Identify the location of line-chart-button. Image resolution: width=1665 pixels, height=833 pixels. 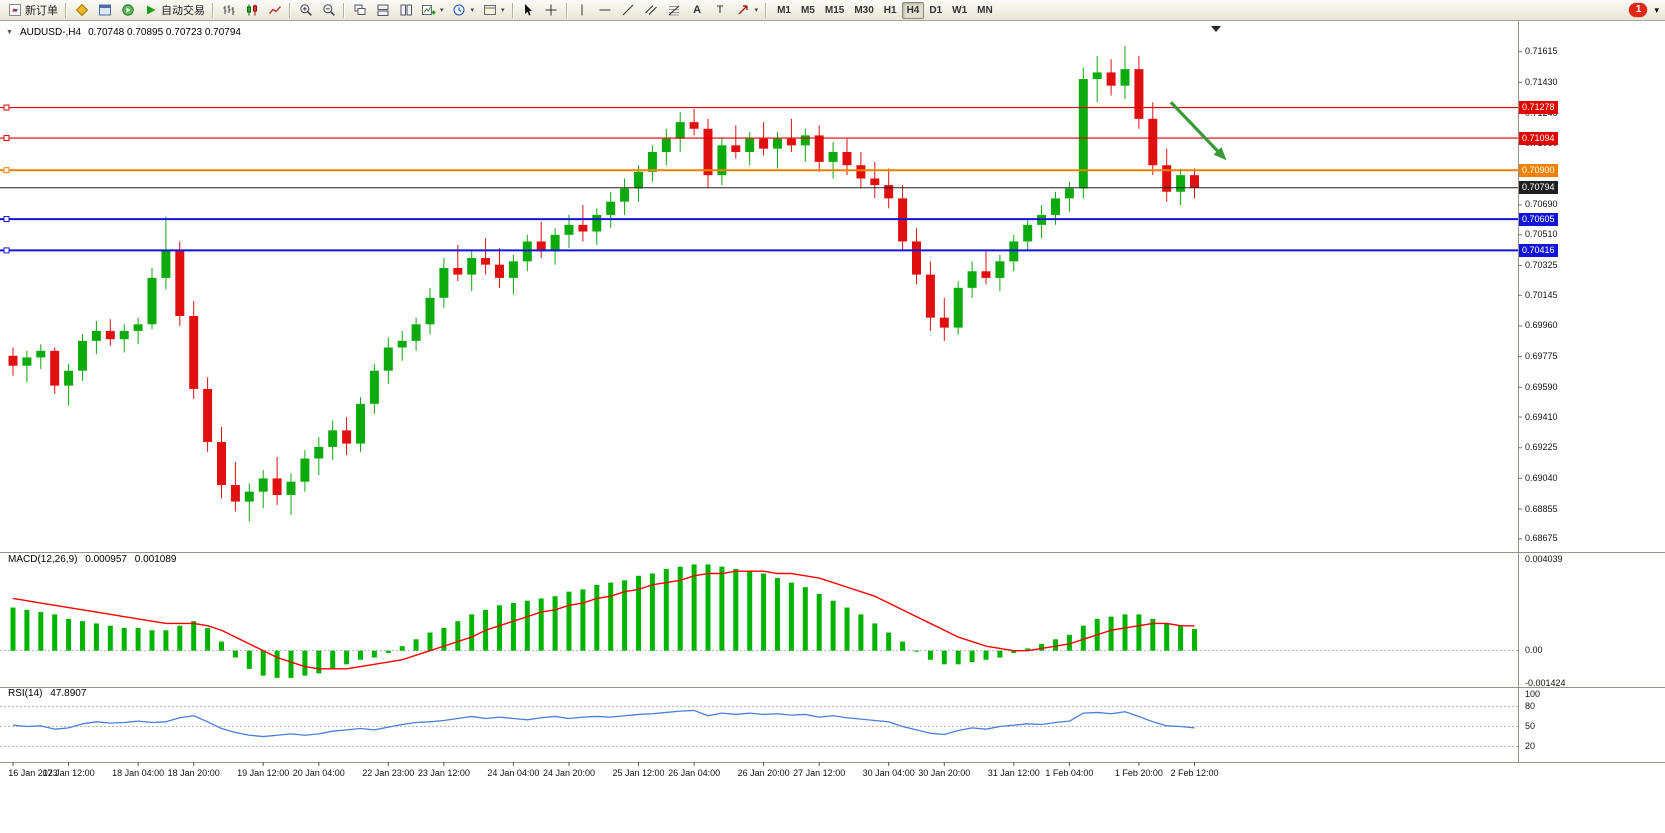
(274, 10).